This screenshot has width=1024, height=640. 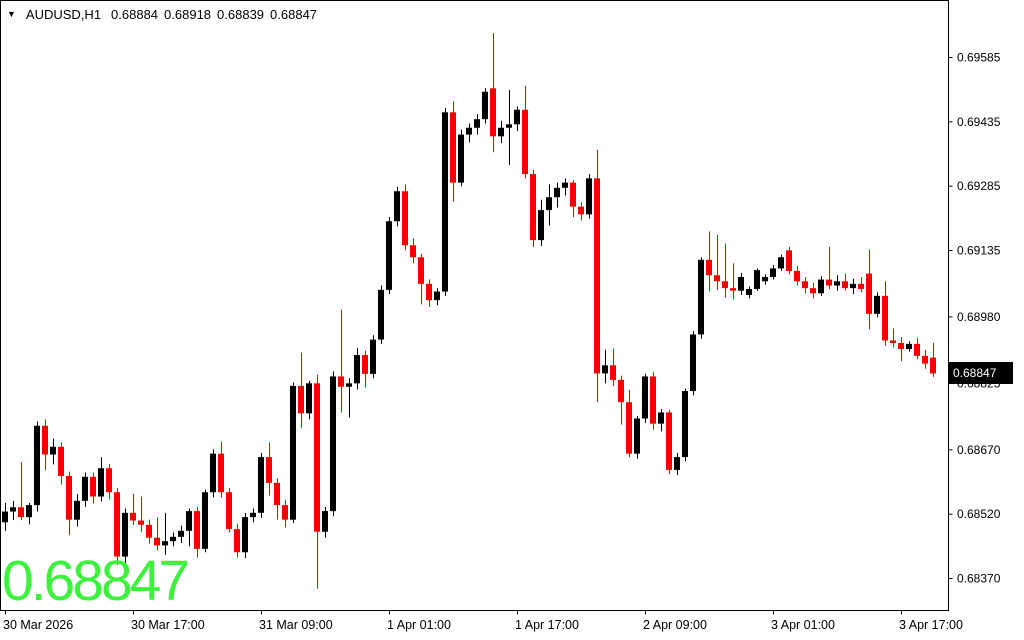 I want to click on x-axis-label: 3 Apr 17:00, so click(x=931, y=625).